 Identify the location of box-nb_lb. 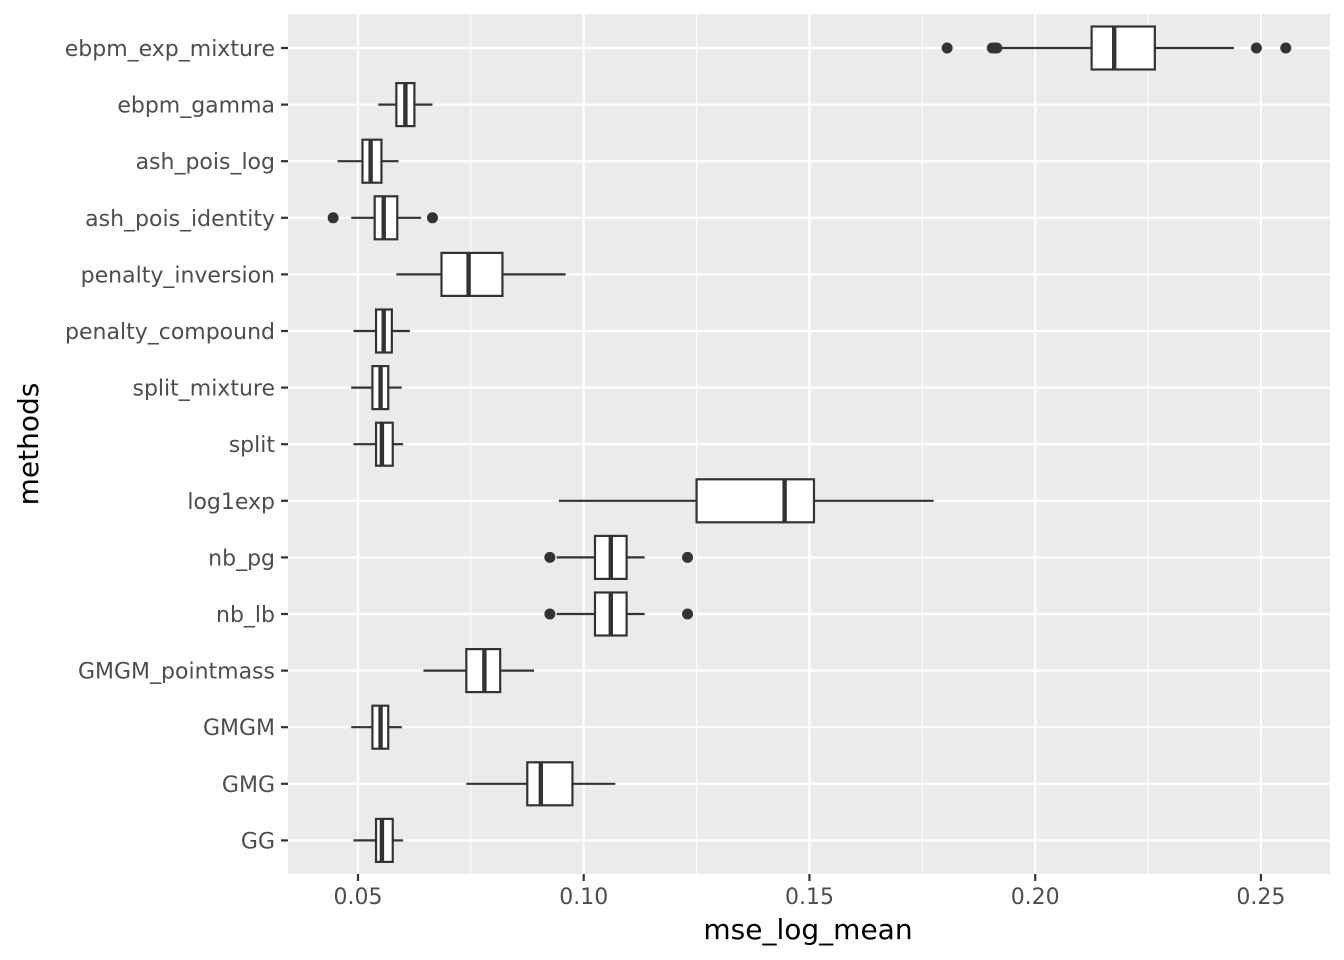
(619, 614).